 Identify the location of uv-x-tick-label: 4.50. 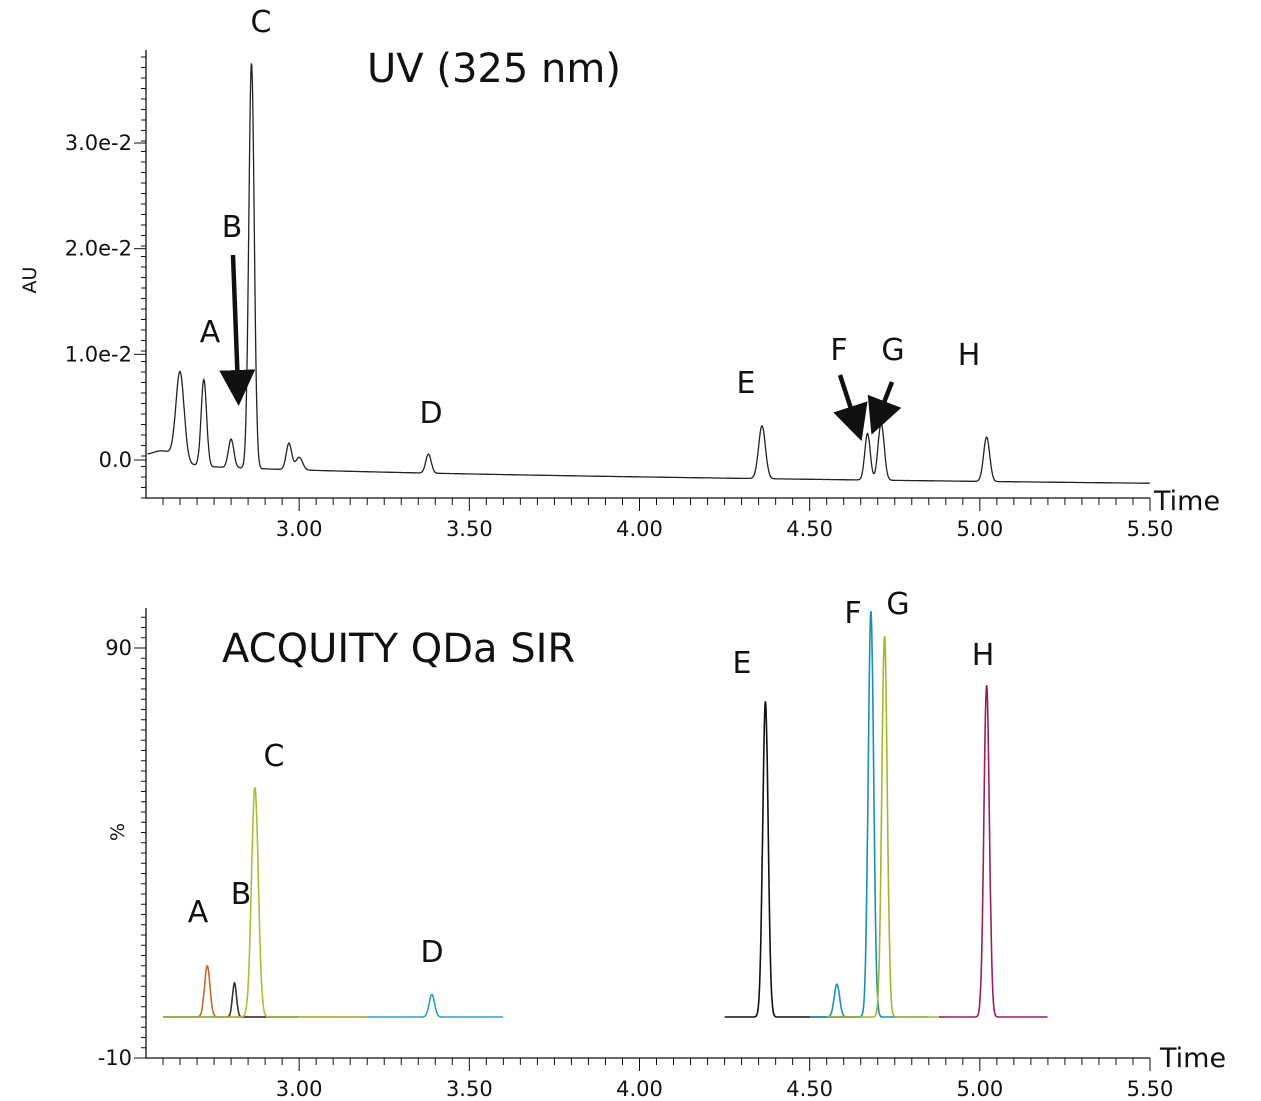
(809, 529).